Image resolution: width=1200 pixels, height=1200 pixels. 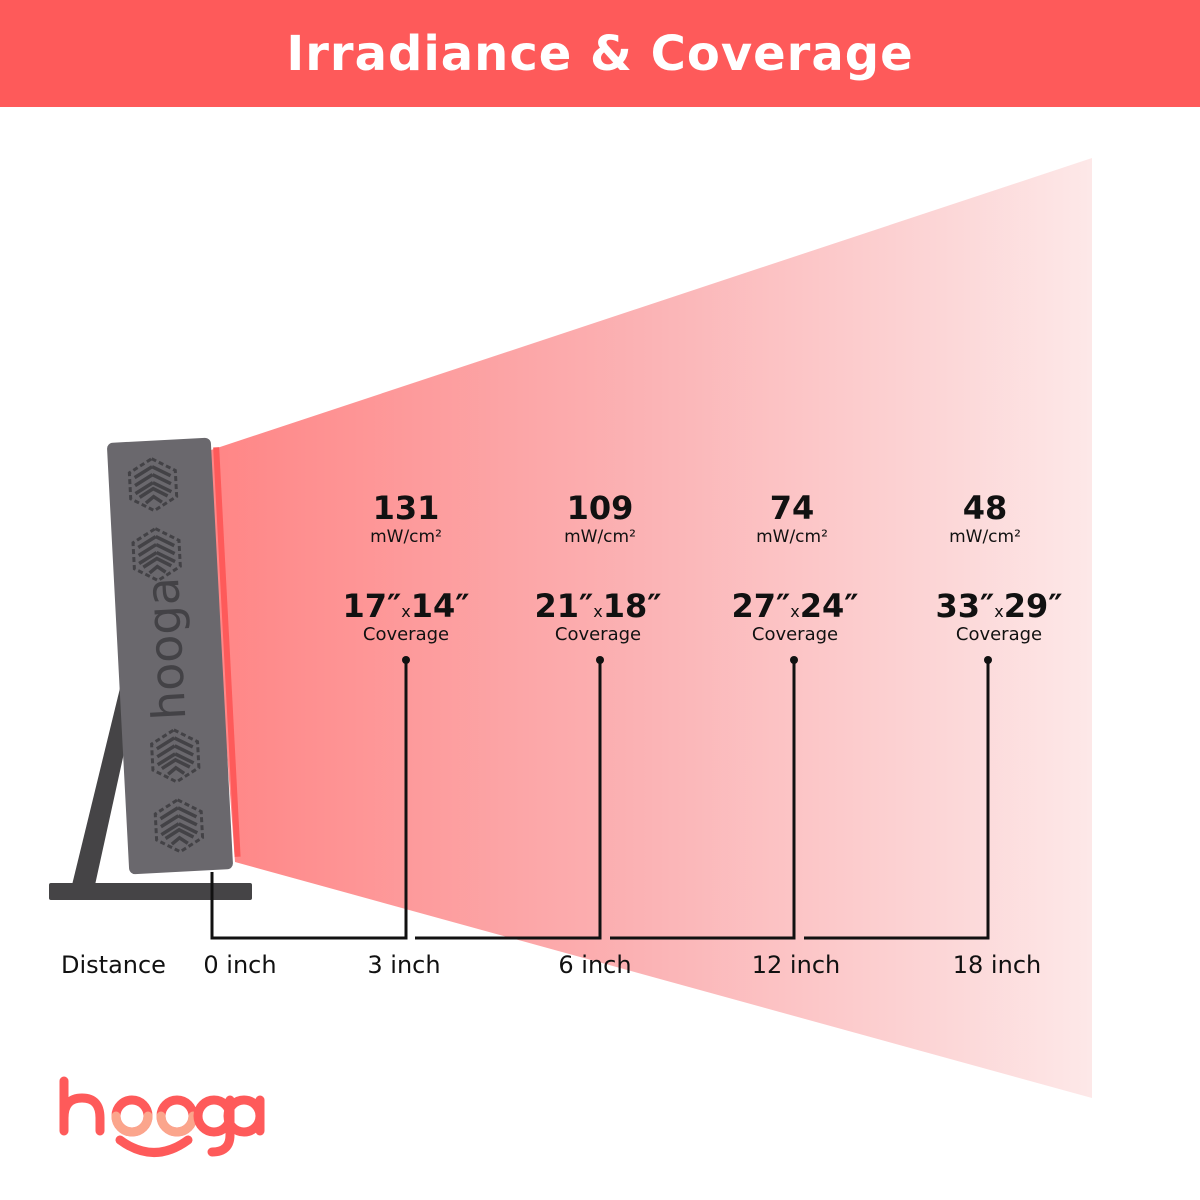 What do you see at coordinates (796, 965) in the screenshot?
I see `distance-tick: 12 inch` at bounding box center [796, 965].